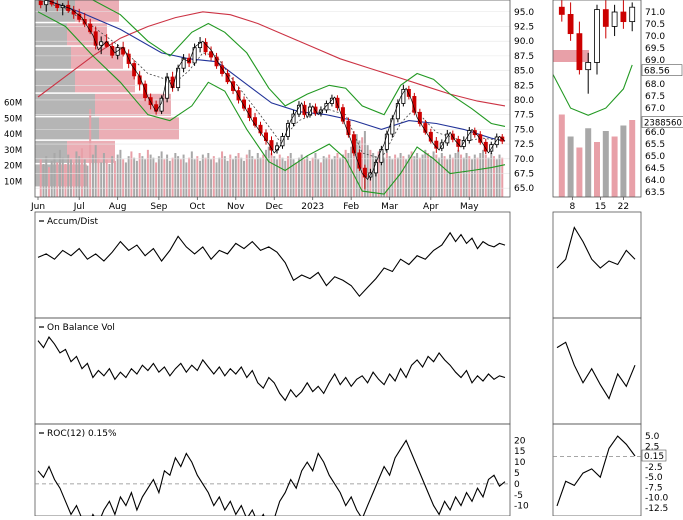  I want to click on last-price-tag, so click(662, 70).